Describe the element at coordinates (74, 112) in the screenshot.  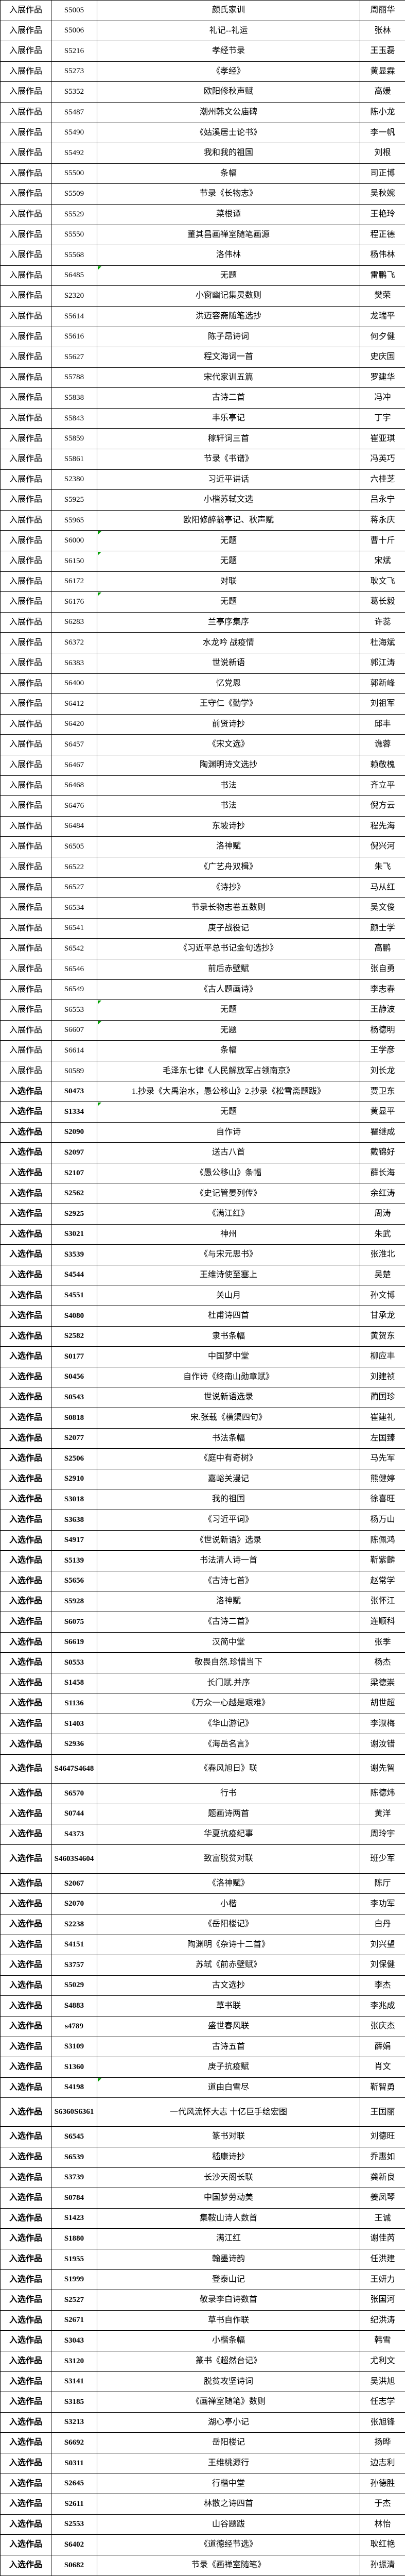
I see `code-cell: S5487` at that location.